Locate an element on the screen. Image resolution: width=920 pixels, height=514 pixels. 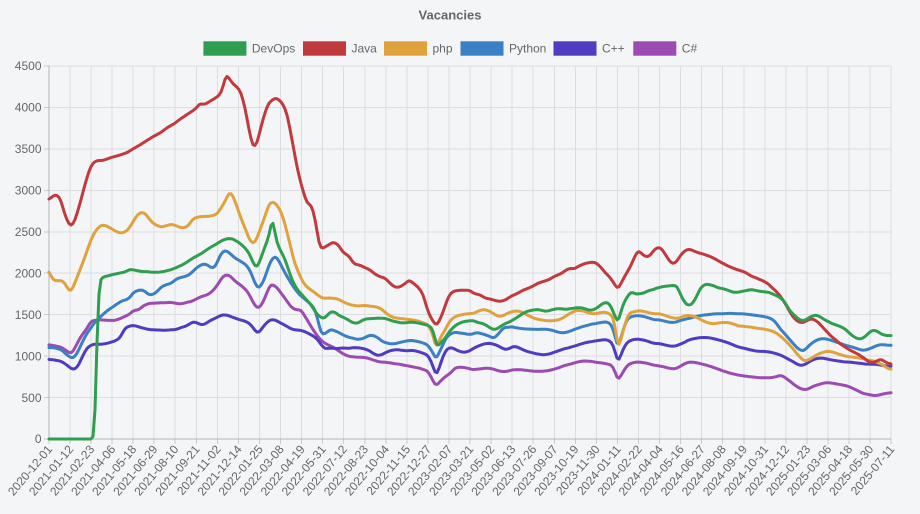
svg-text: 2500 is located at coordinates (28, 232).